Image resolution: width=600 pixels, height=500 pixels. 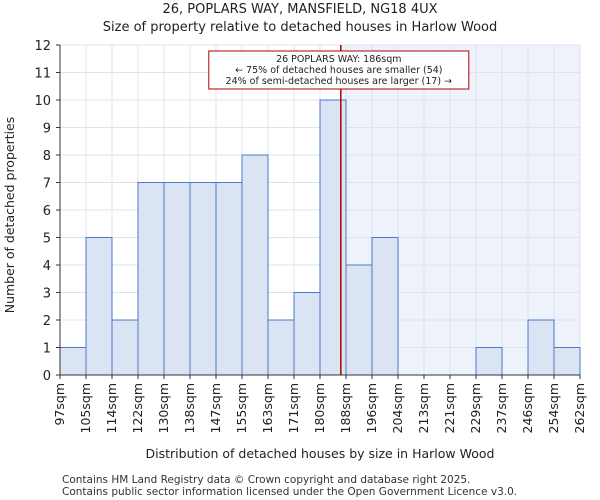 I want to click on x-tick-label: 229sqm, so click(x=475, y=408).